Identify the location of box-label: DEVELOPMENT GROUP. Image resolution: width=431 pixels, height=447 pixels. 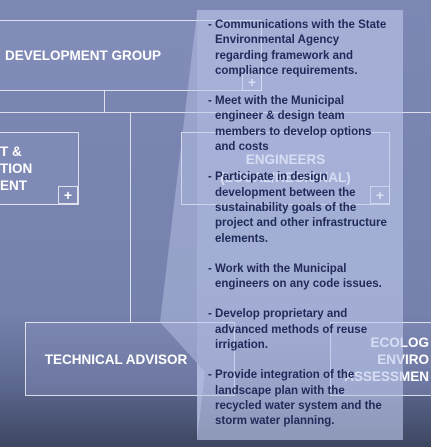
(83, 55).